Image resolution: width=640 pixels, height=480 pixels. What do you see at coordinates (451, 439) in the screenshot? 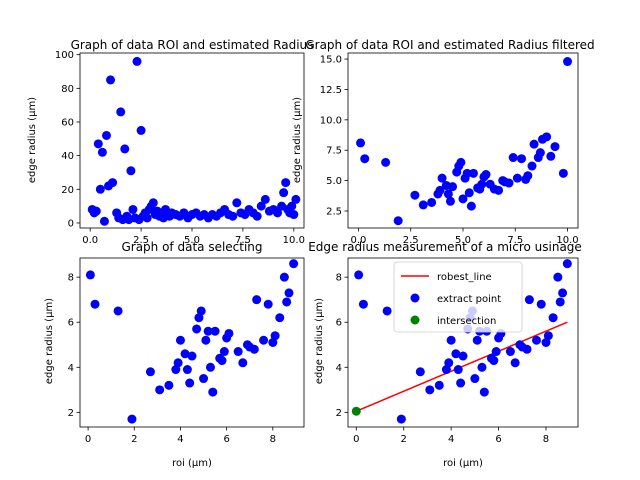
I see `x-tick-label: 4` at bounding box center [451, 439].